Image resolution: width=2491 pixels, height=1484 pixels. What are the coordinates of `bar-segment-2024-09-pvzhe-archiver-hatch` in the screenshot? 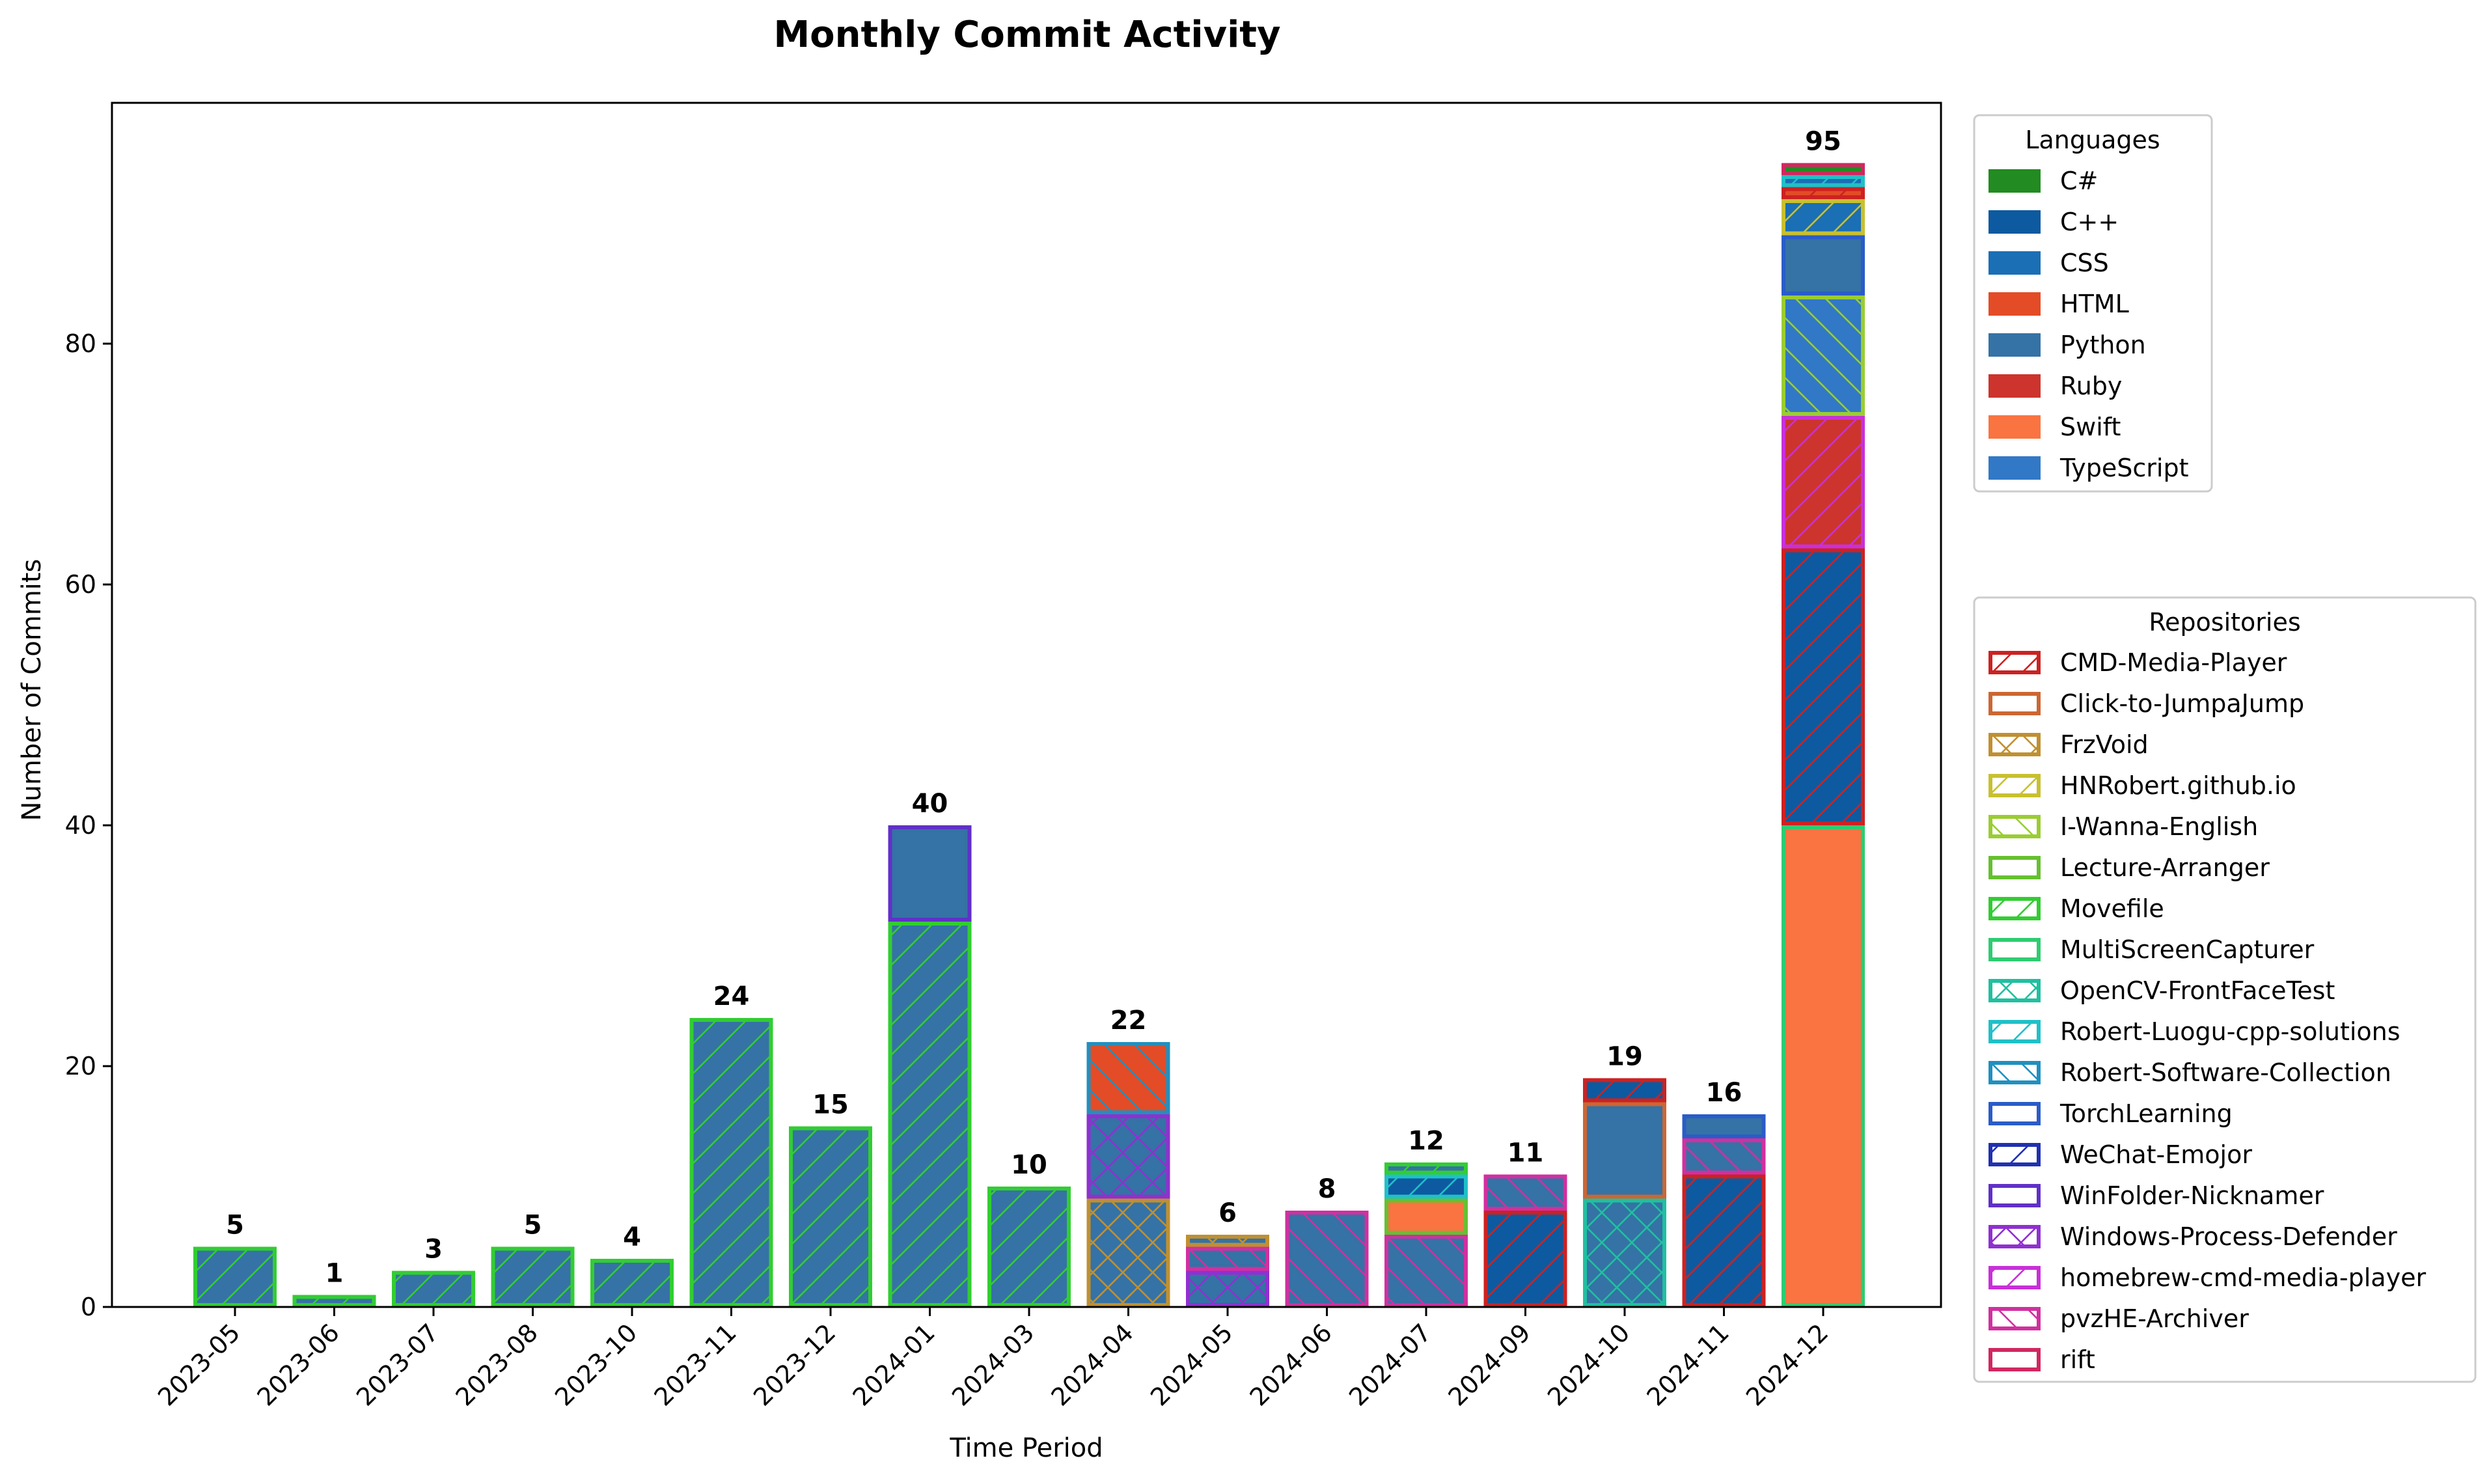 It's located at (1525, 1192).